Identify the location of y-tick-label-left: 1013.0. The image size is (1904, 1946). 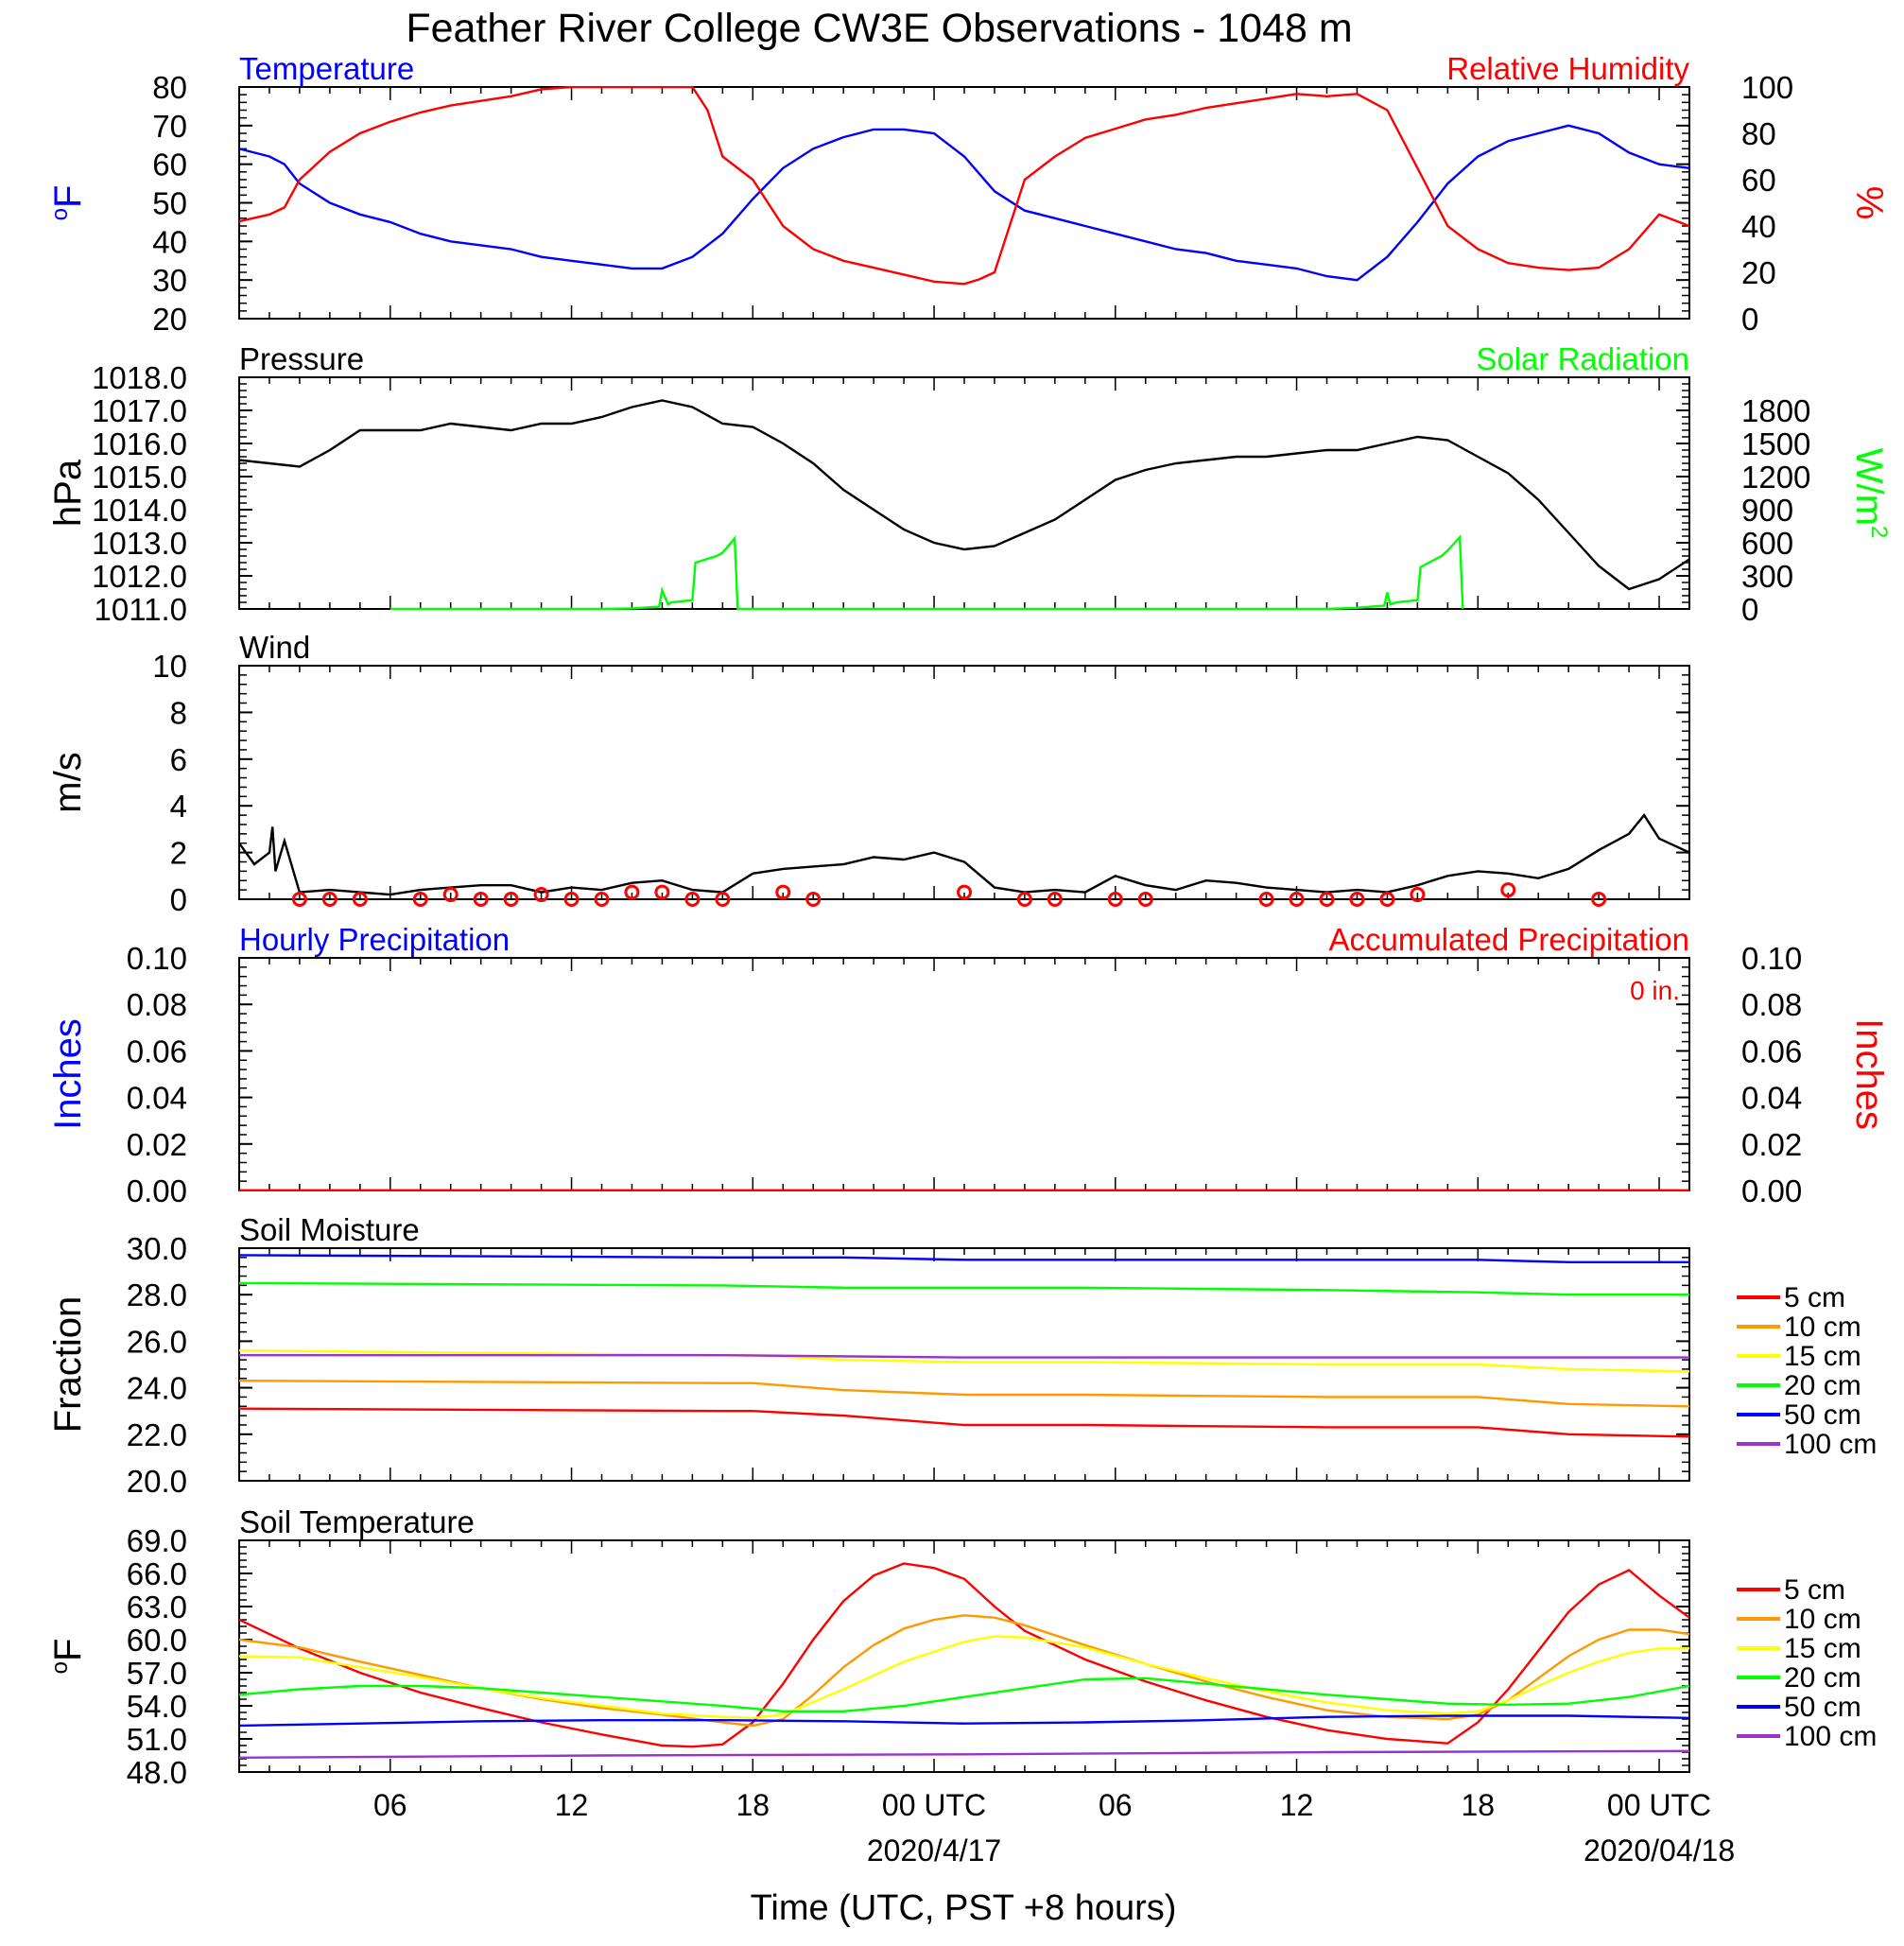
(139, 544).